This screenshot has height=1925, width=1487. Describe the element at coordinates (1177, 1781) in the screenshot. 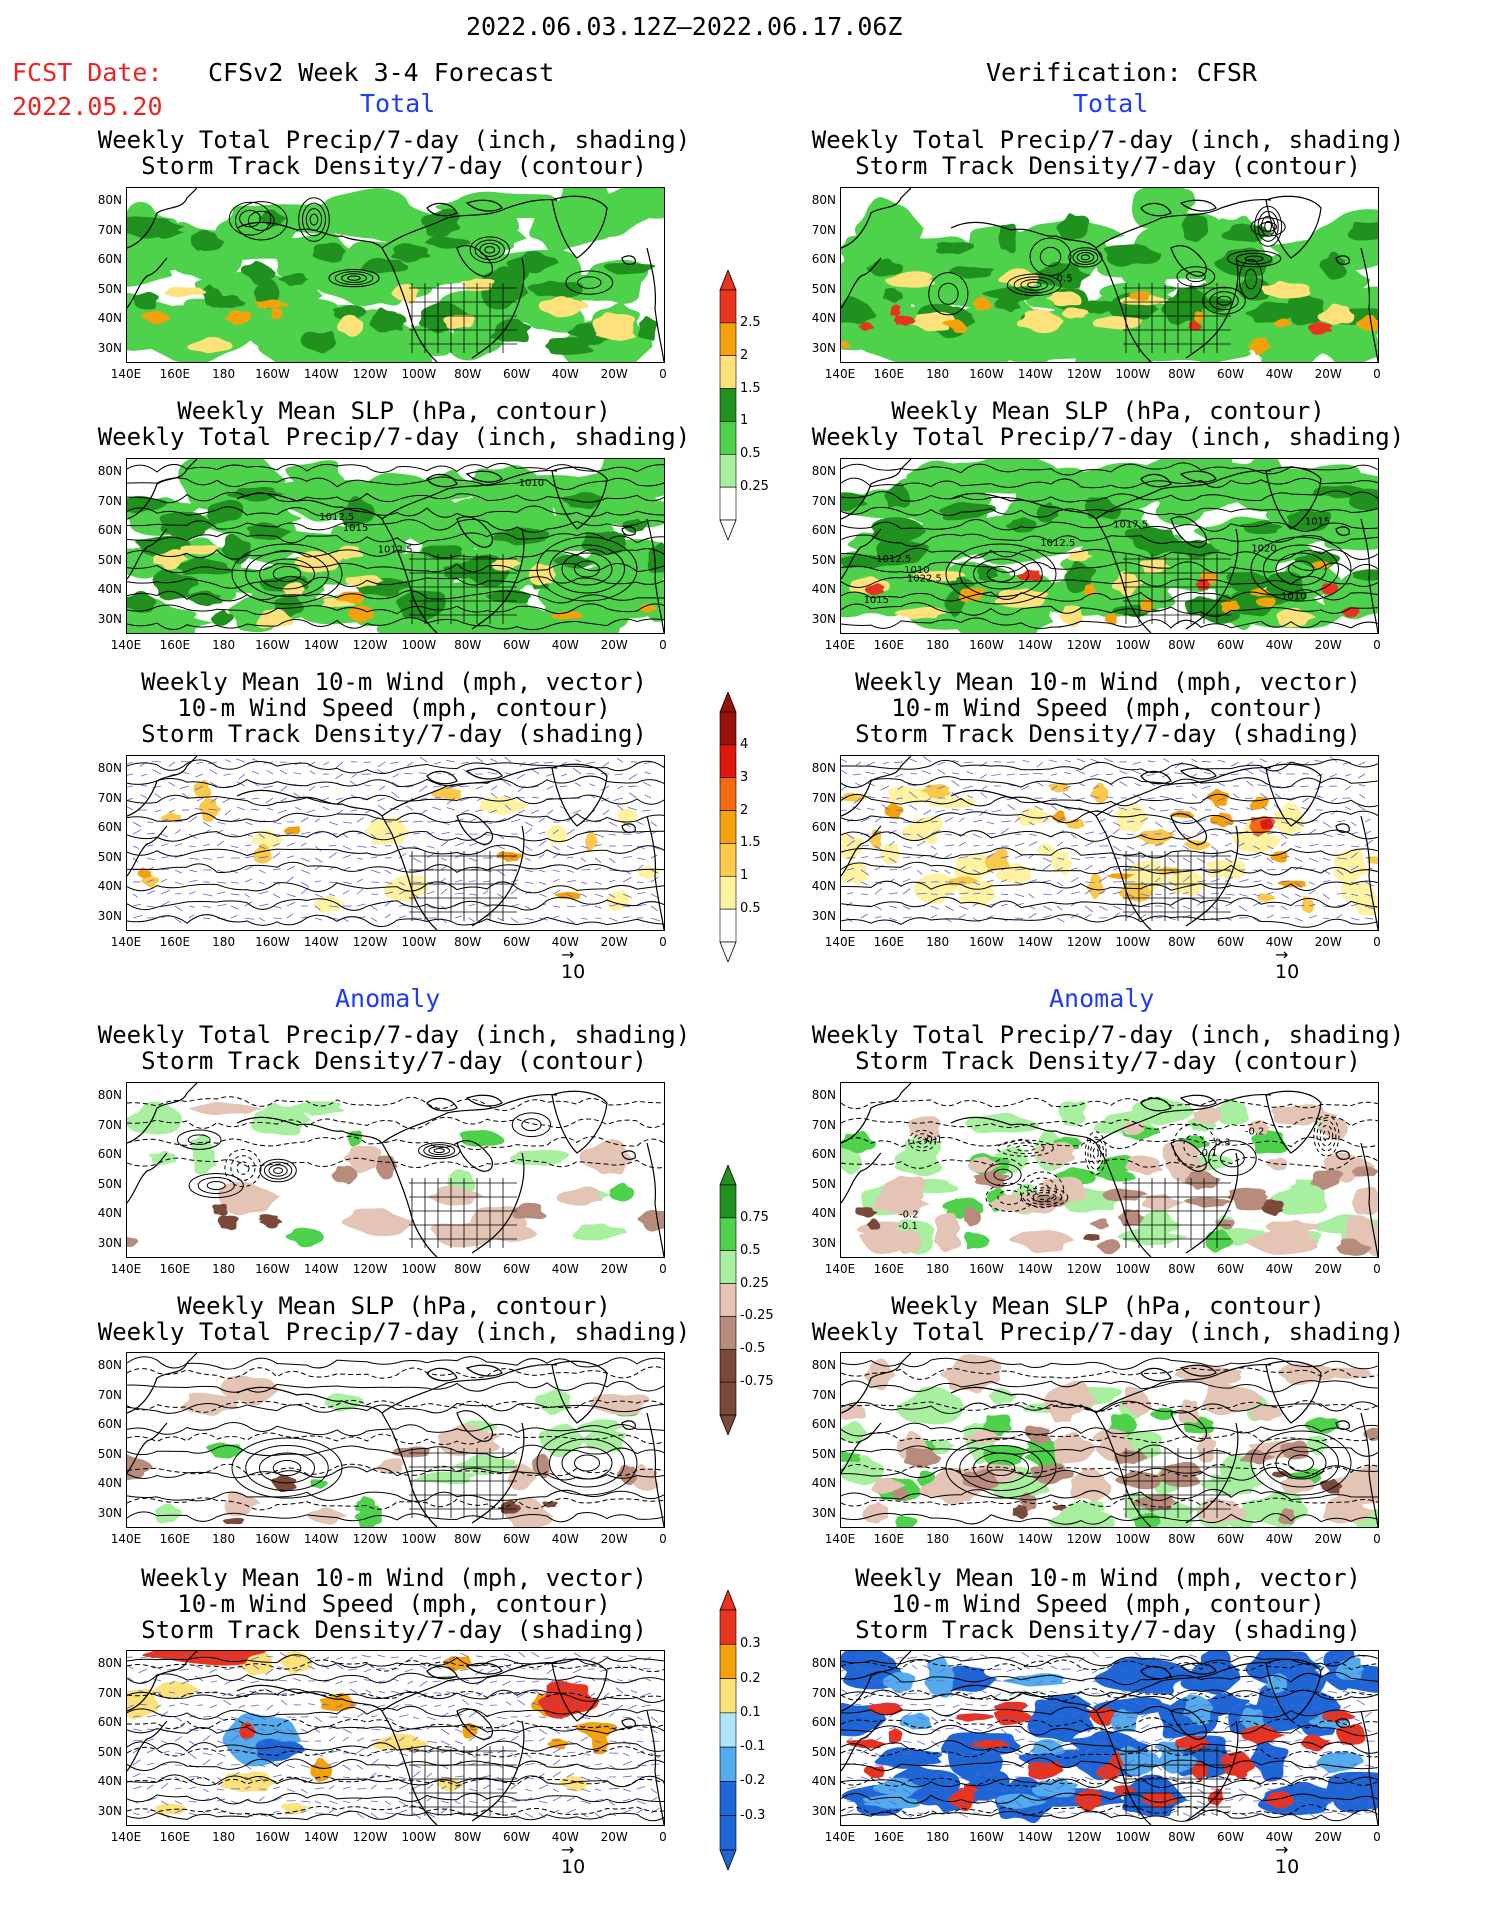

I see `state-boundaries` at that location.